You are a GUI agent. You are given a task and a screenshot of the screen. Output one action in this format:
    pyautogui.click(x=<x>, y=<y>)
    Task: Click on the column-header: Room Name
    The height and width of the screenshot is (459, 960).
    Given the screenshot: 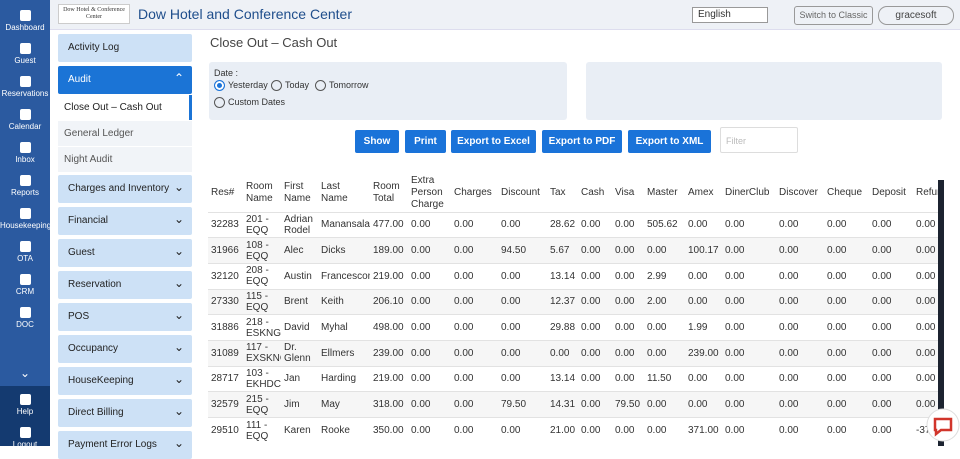 What is the action you would take?
    pyautogui.click(x=259, y=193)
    